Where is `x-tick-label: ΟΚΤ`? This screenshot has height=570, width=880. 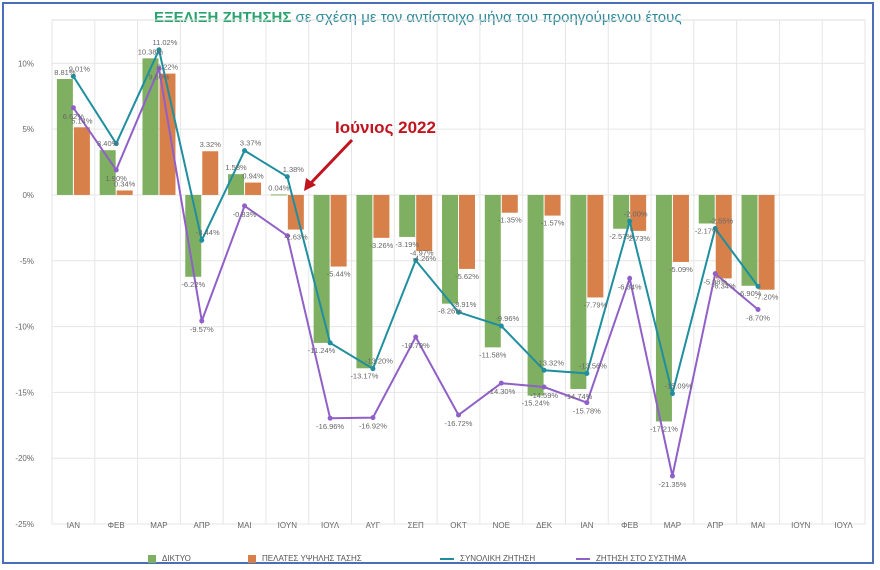 x-tick-label: ΟΚΤ is located at coordinates (458, 525).